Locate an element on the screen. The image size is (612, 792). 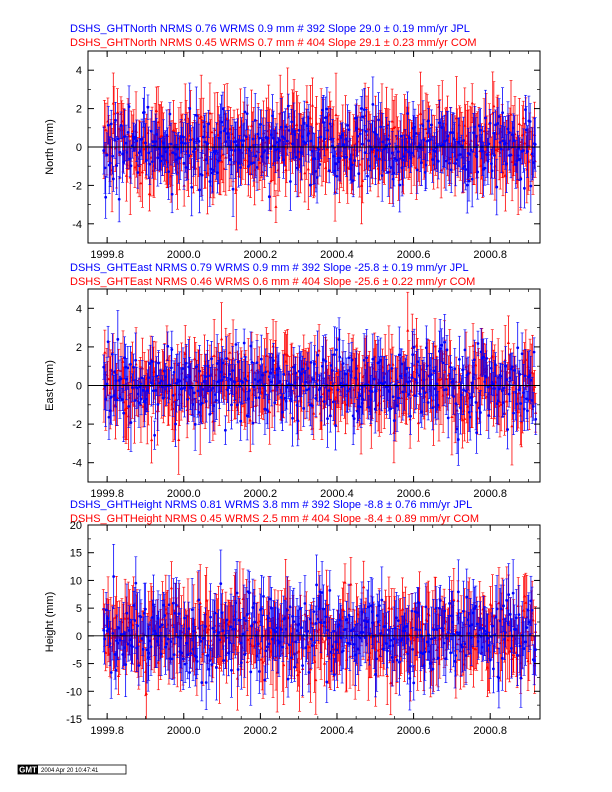
header-pm: ± is located at coordinates (387, 29).